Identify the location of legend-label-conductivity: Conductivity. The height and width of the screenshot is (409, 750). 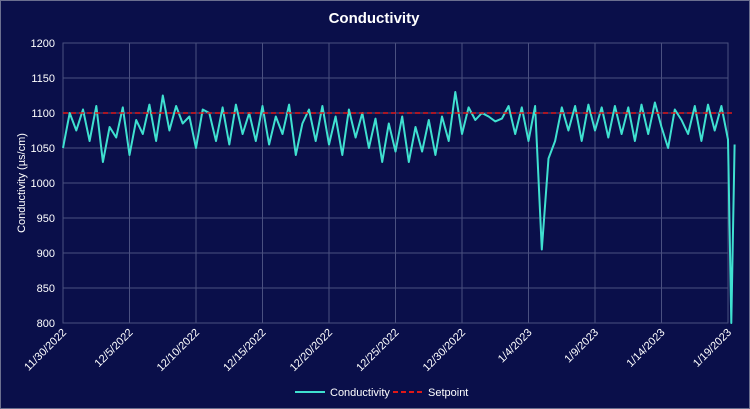
(360, 393).